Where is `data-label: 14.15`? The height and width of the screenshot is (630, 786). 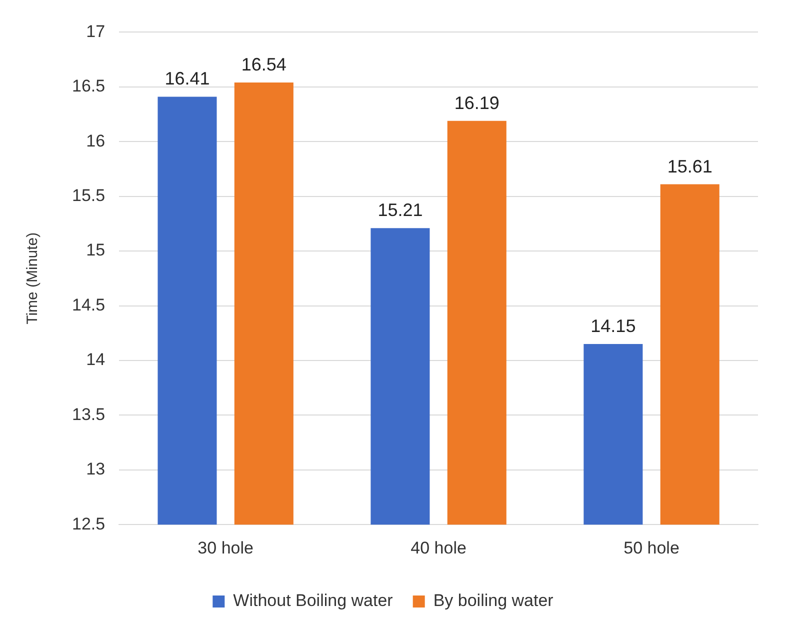
data-label: 14.15 is located at coordinates (613, 326).